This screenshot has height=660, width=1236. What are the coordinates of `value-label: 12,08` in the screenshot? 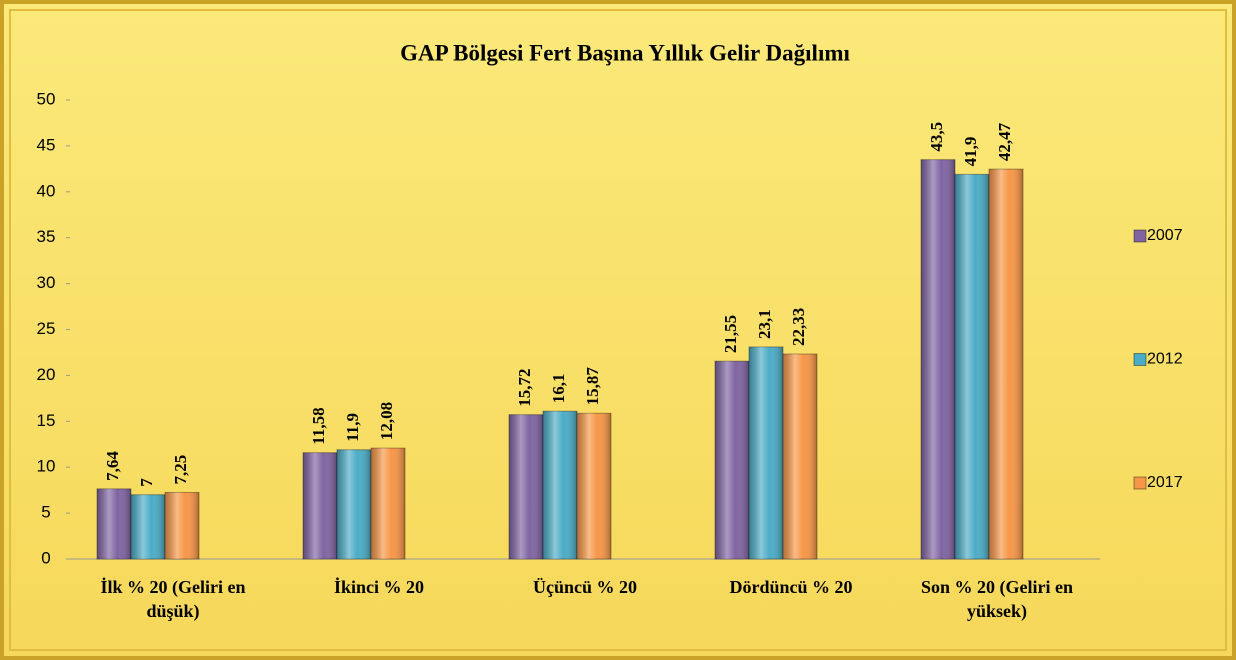 It's located at (386, 421).